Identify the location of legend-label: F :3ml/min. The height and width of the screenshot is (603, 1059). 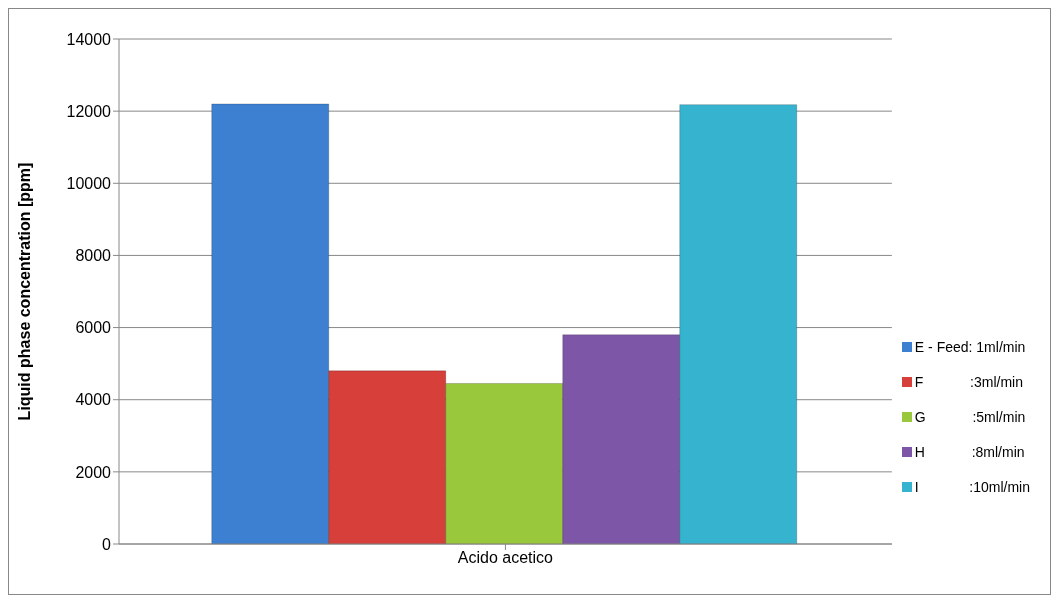
(968, 382).